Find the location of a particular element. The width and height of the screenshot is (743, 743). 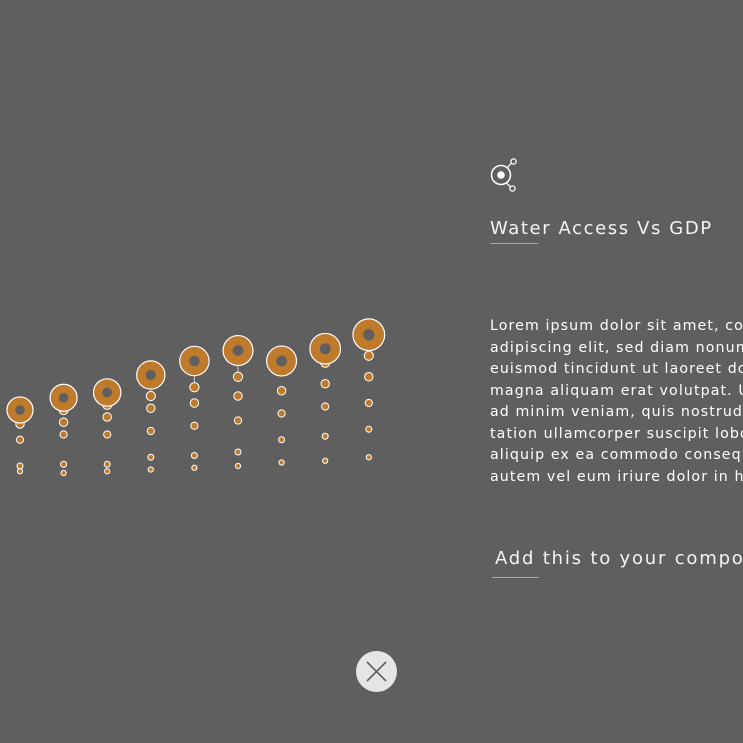

close-icon is located at coordinates (376, 671).